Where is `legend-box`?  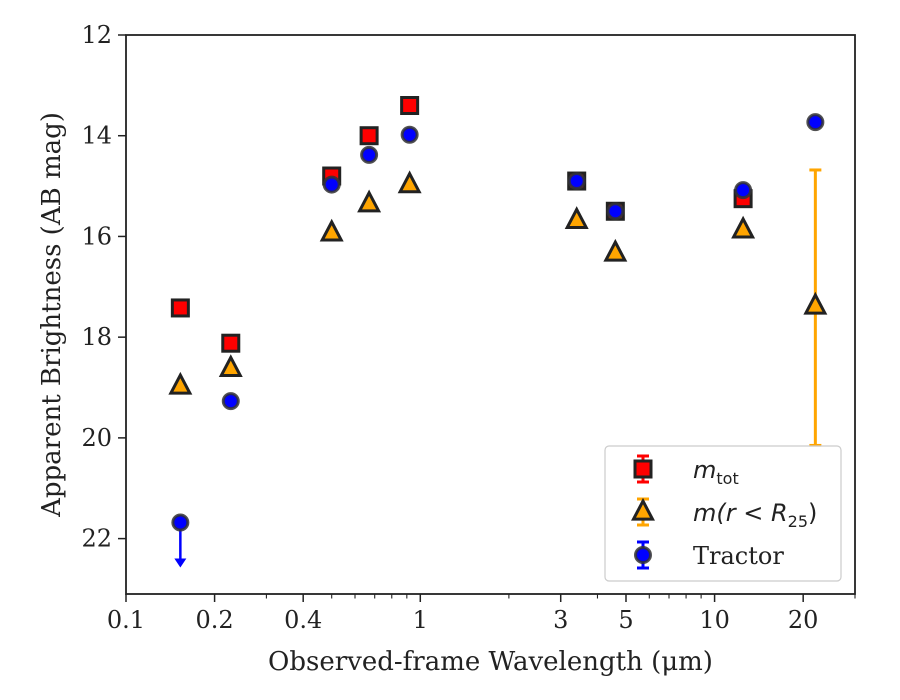 legend-box is located at coordinates (723, 513).